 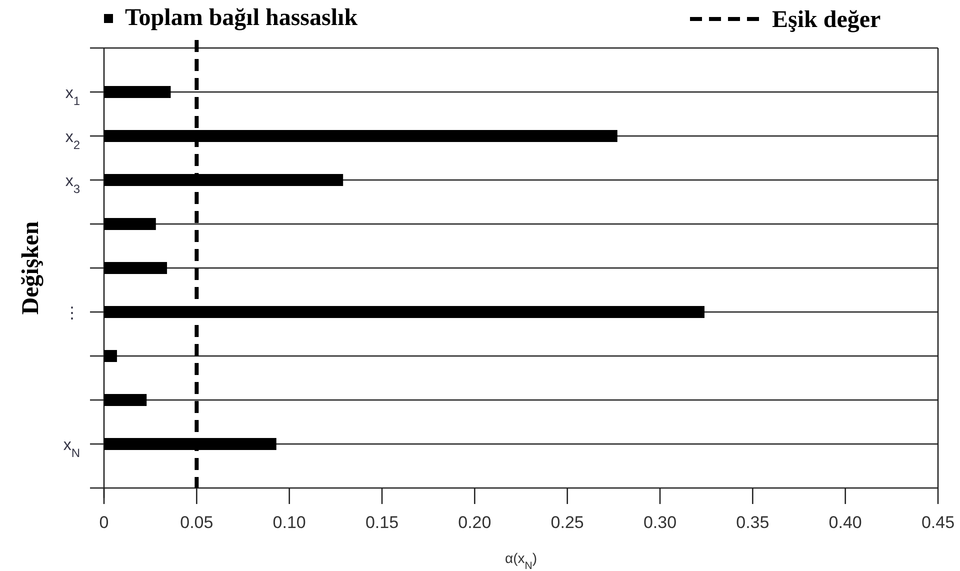 I want to click on x-tick-label: 0.30, so click(x=660, y=522).